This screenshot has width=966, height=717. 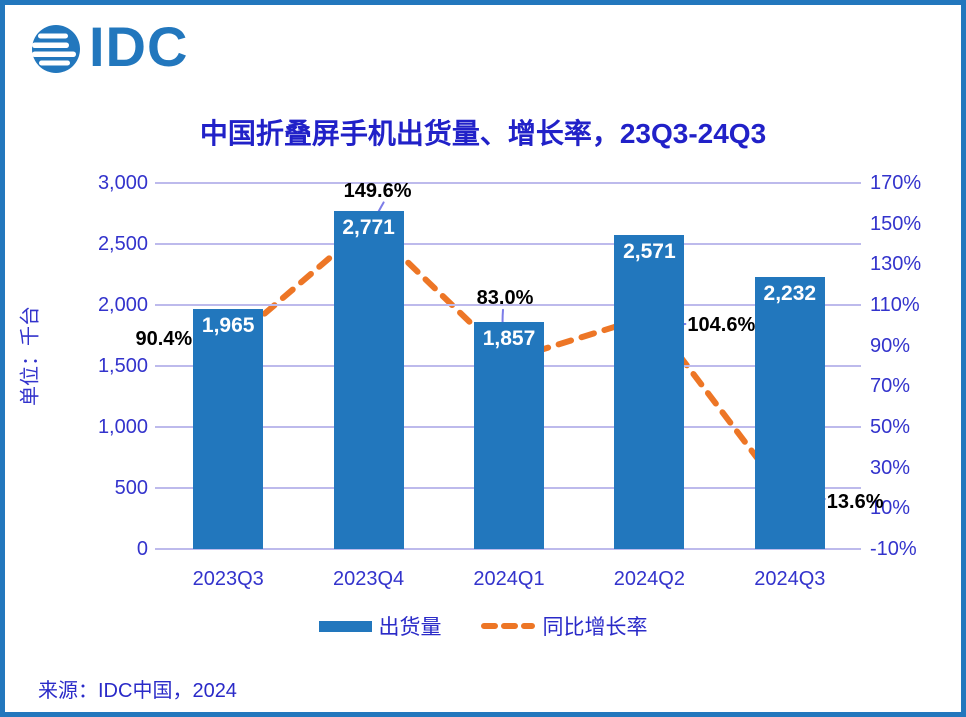 What do you see at coordinates (790, 579) in the screenshot?
I see `x-axis-tick-label: 2024Q3` at bounding box center [790, 579].